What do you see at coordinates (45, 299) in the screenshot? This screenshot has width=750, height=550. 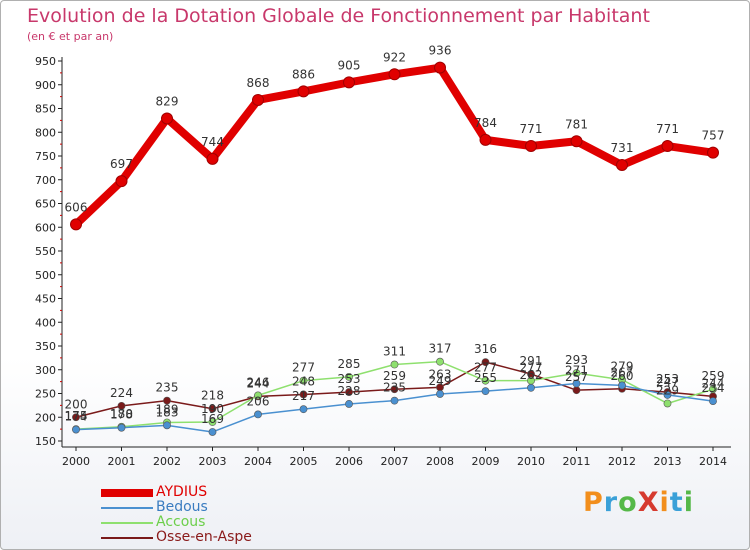 I see `y-tick-label: 450` at bounding box center [45, 299].